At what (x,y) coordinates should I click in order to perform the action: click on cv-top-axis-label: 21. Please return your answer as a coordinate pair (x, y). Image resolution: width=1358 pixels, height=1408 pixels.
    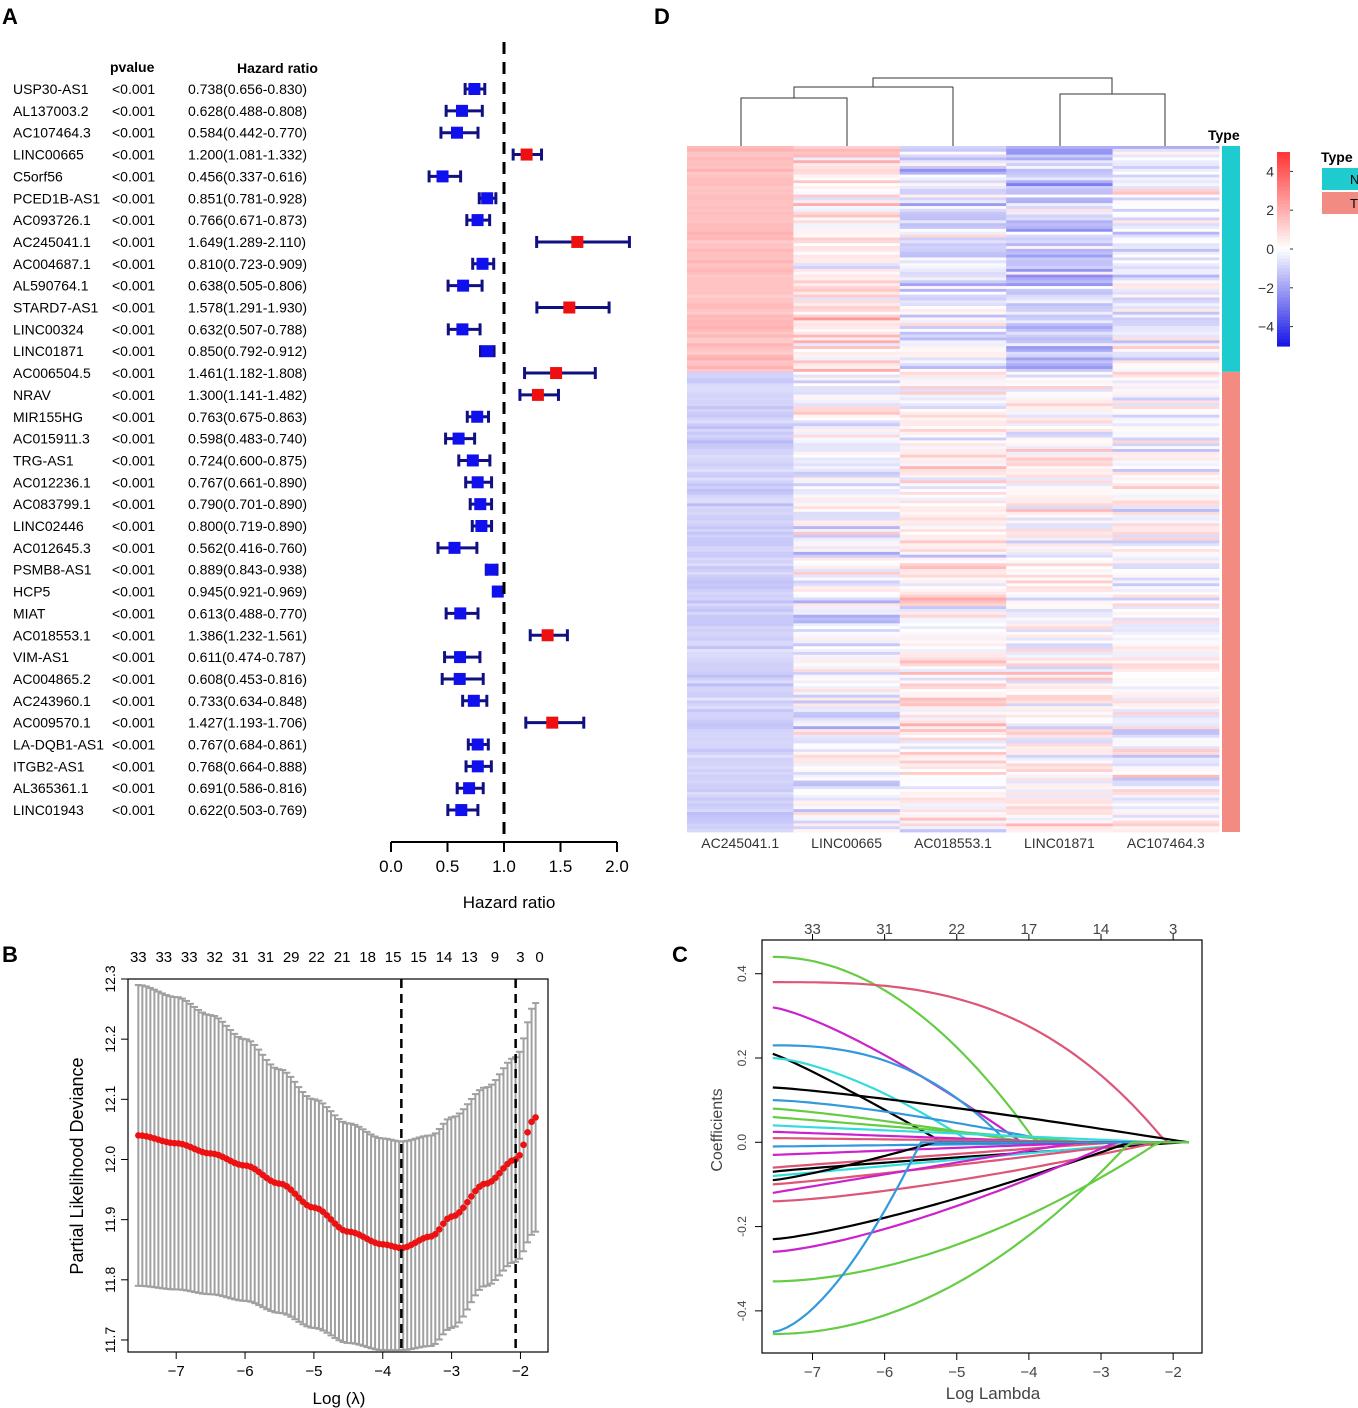
    Looking at the image, I should click on (342, 957).